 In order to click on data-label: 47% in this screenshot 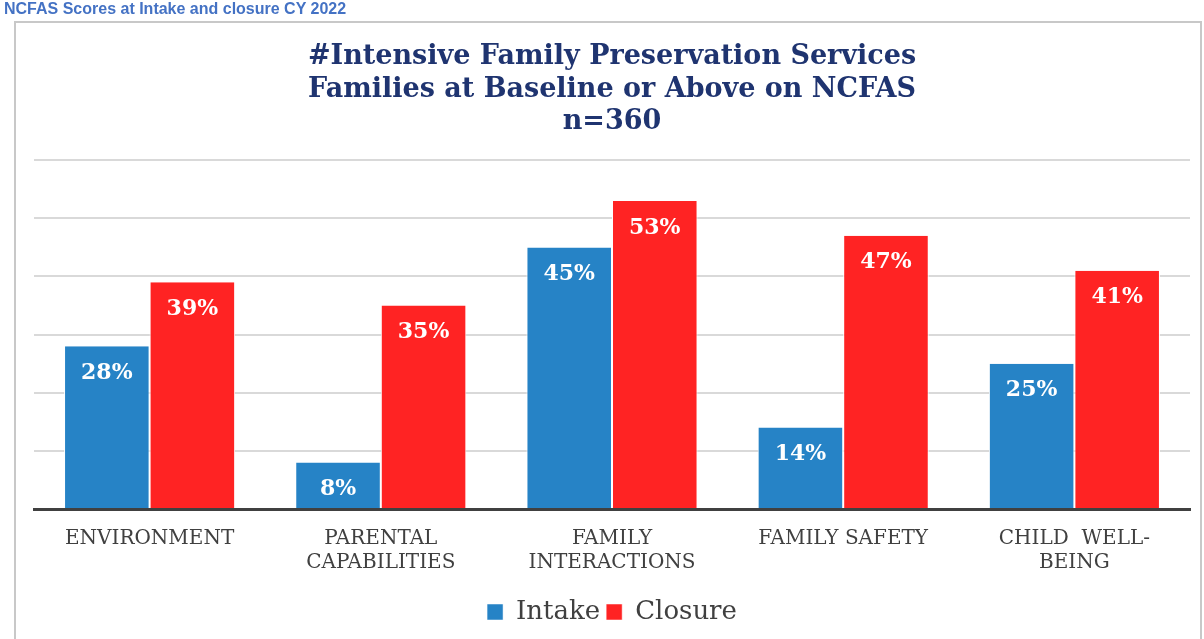, I will do `click(886, 260)`.